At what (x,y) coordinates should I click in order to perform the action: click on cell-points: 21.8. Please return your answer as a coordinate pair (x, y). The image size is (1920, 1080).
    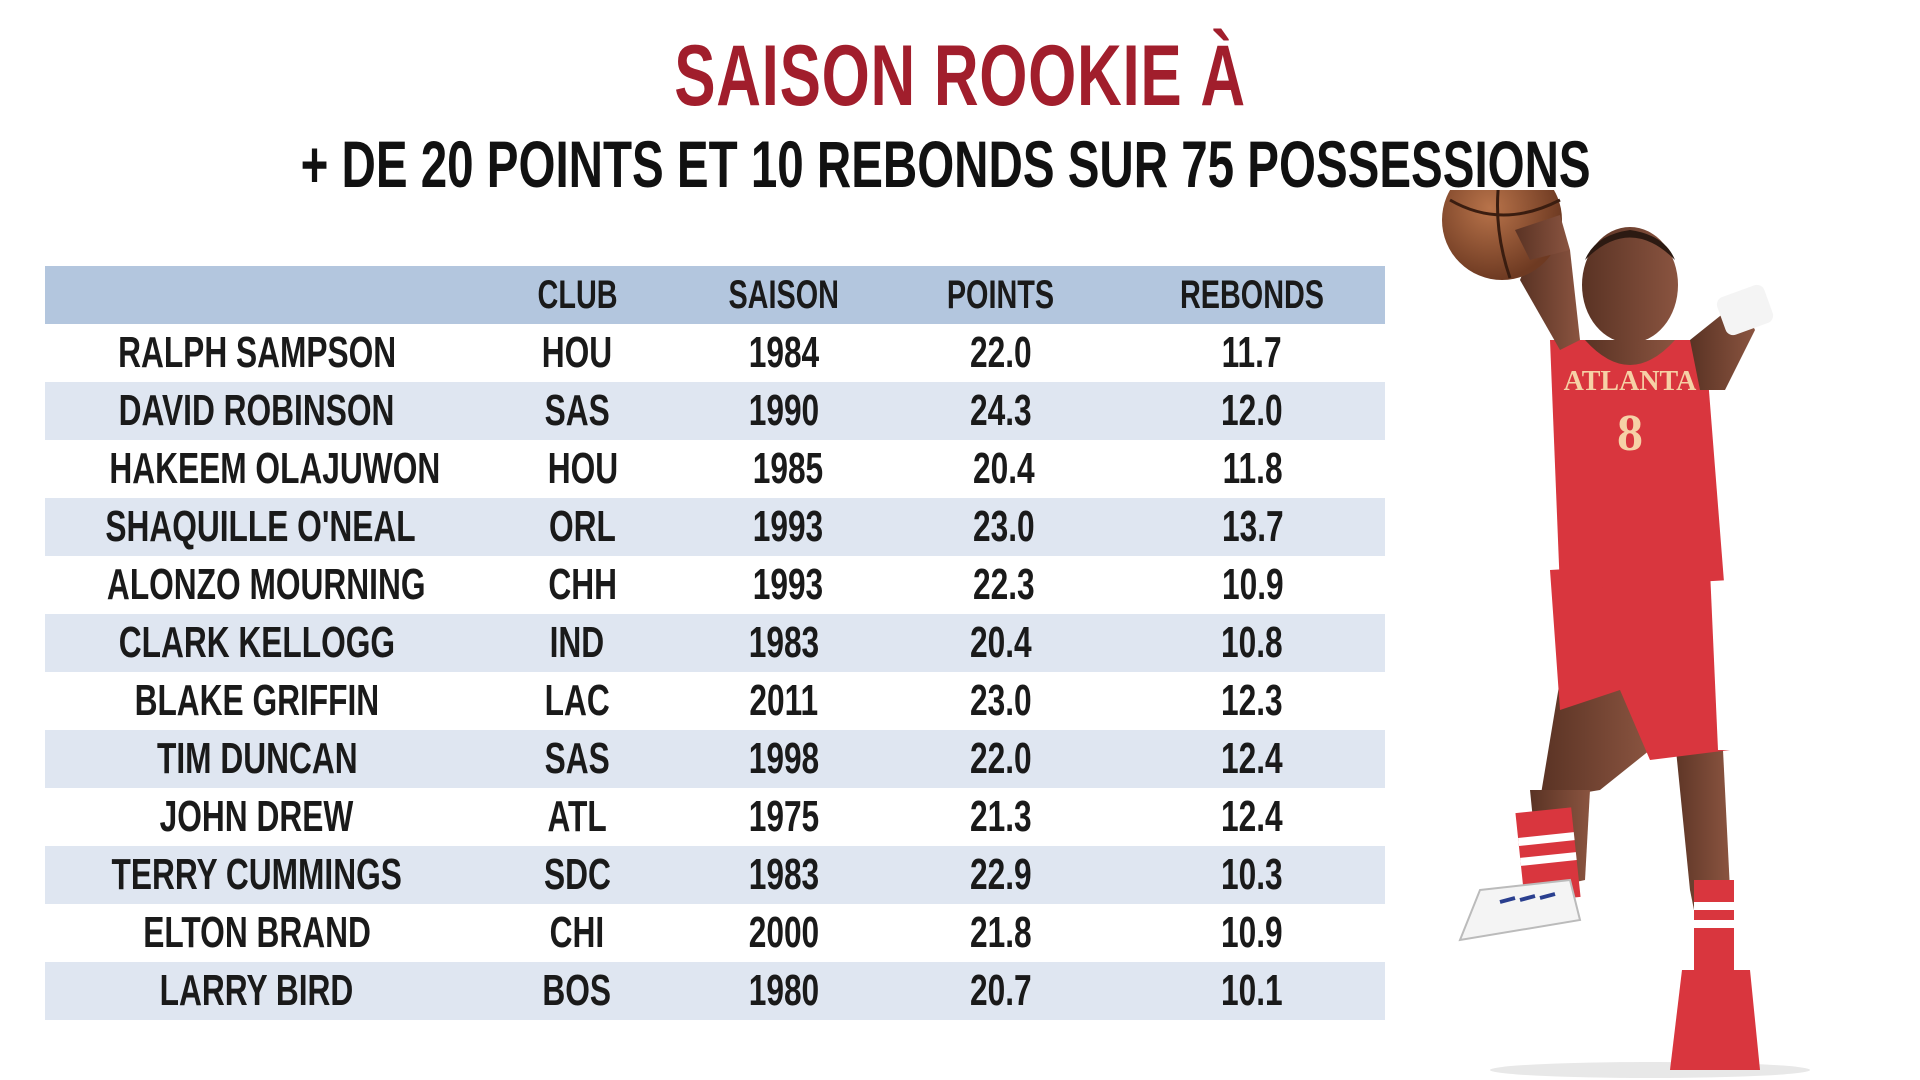
    Looking at the image, I should click on (1000, 932).